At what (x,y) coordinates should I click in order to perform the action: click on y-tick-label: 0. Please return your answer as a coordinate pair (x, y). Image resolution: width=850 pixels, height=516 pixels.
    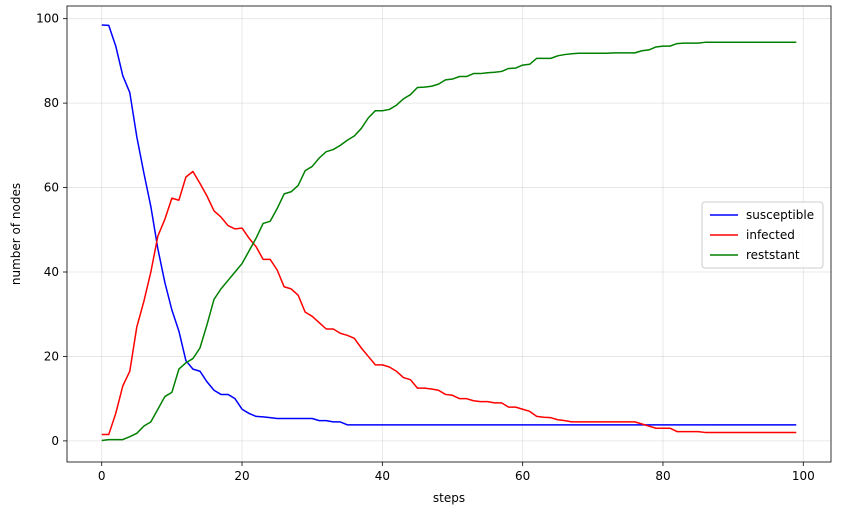
    Looking at the image, I should click on (55, 441).